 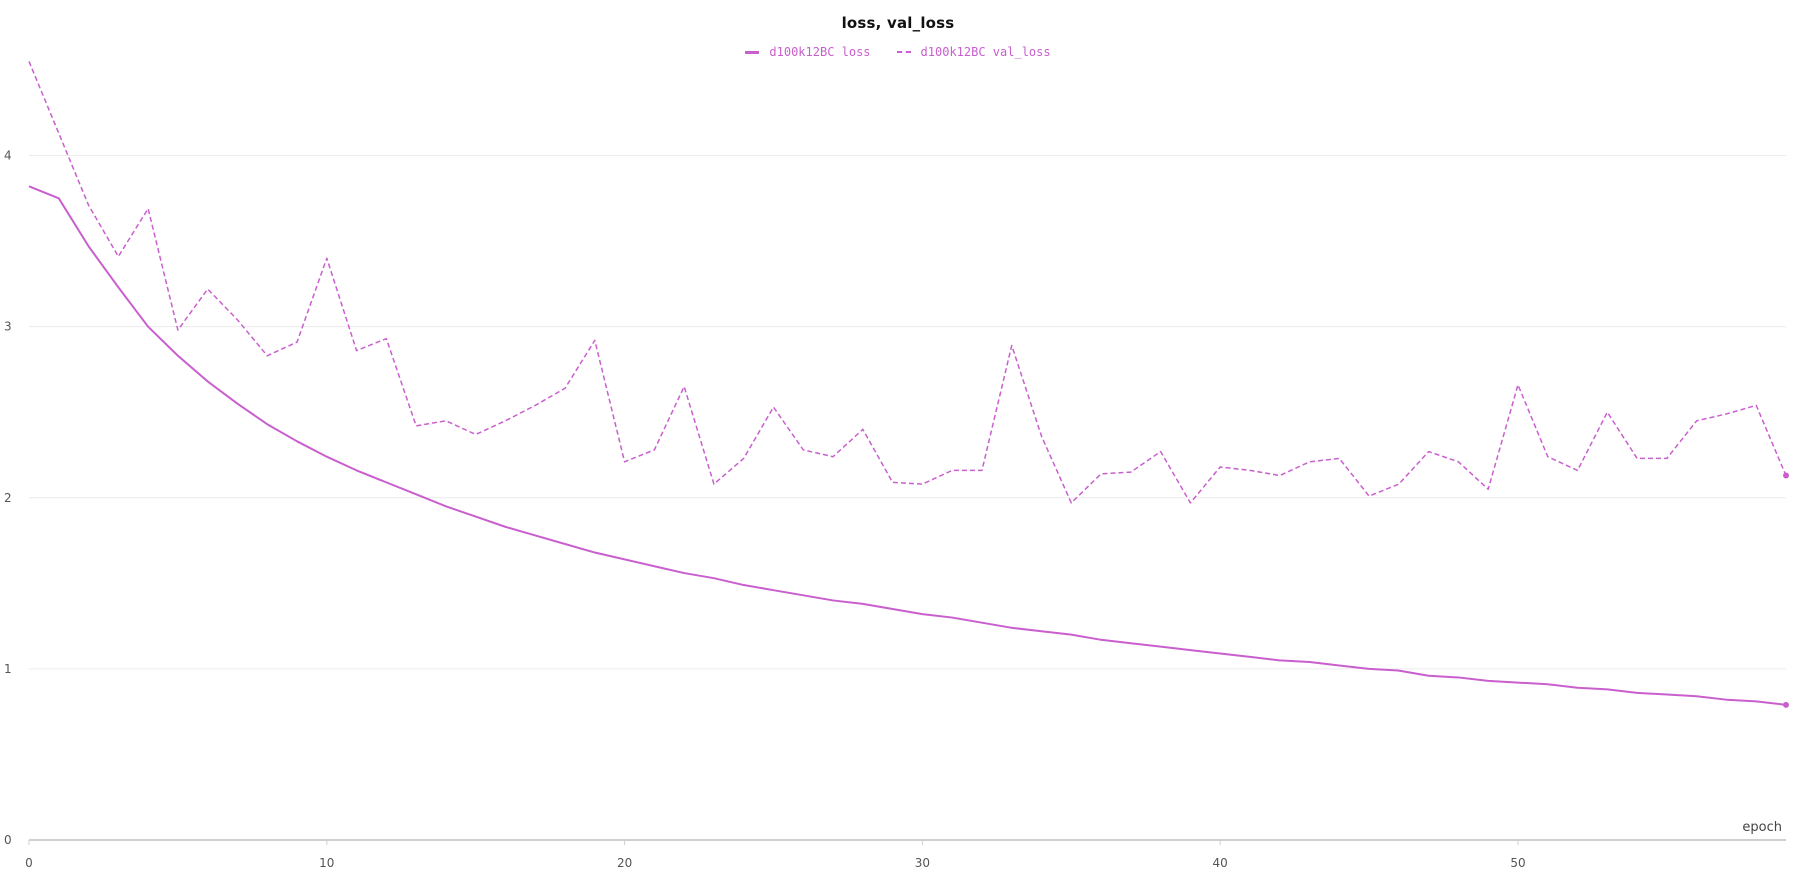 I want to click on x-axis-title: epoch, so click(x=1762, y=827).